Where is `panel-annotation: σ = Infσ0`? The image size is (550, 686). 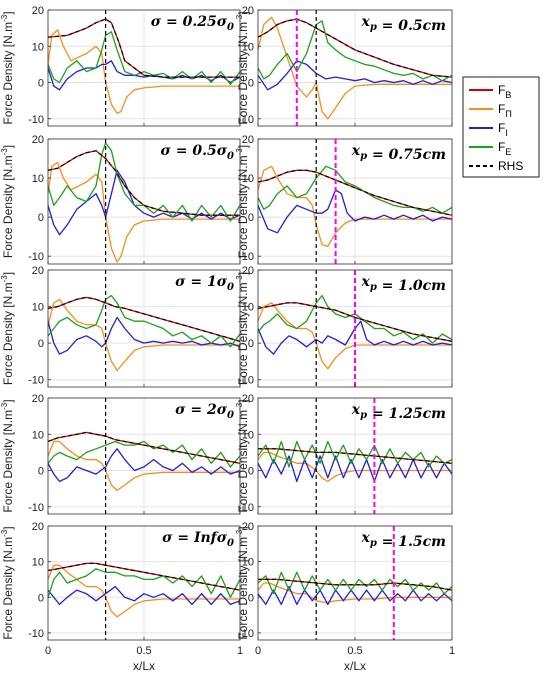
panel-annotation: σ = Infσ0 is located at coordinates (198, 539).